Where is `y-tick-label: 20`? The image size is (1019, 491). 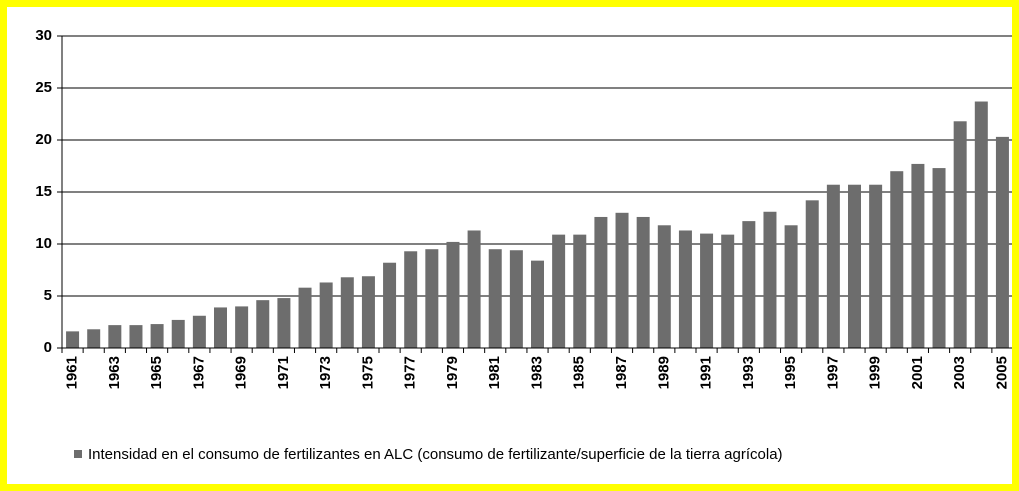
y-tick-label: 20 is located at coordinates (43, 139).